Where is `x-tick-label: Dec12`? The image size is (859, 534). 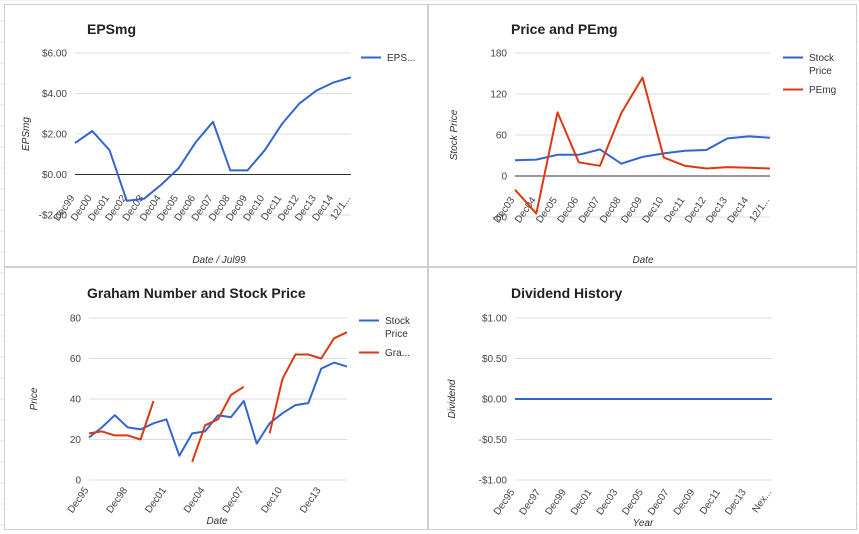 x-tick-label: Dec12 is located at coordinates (696, 210).